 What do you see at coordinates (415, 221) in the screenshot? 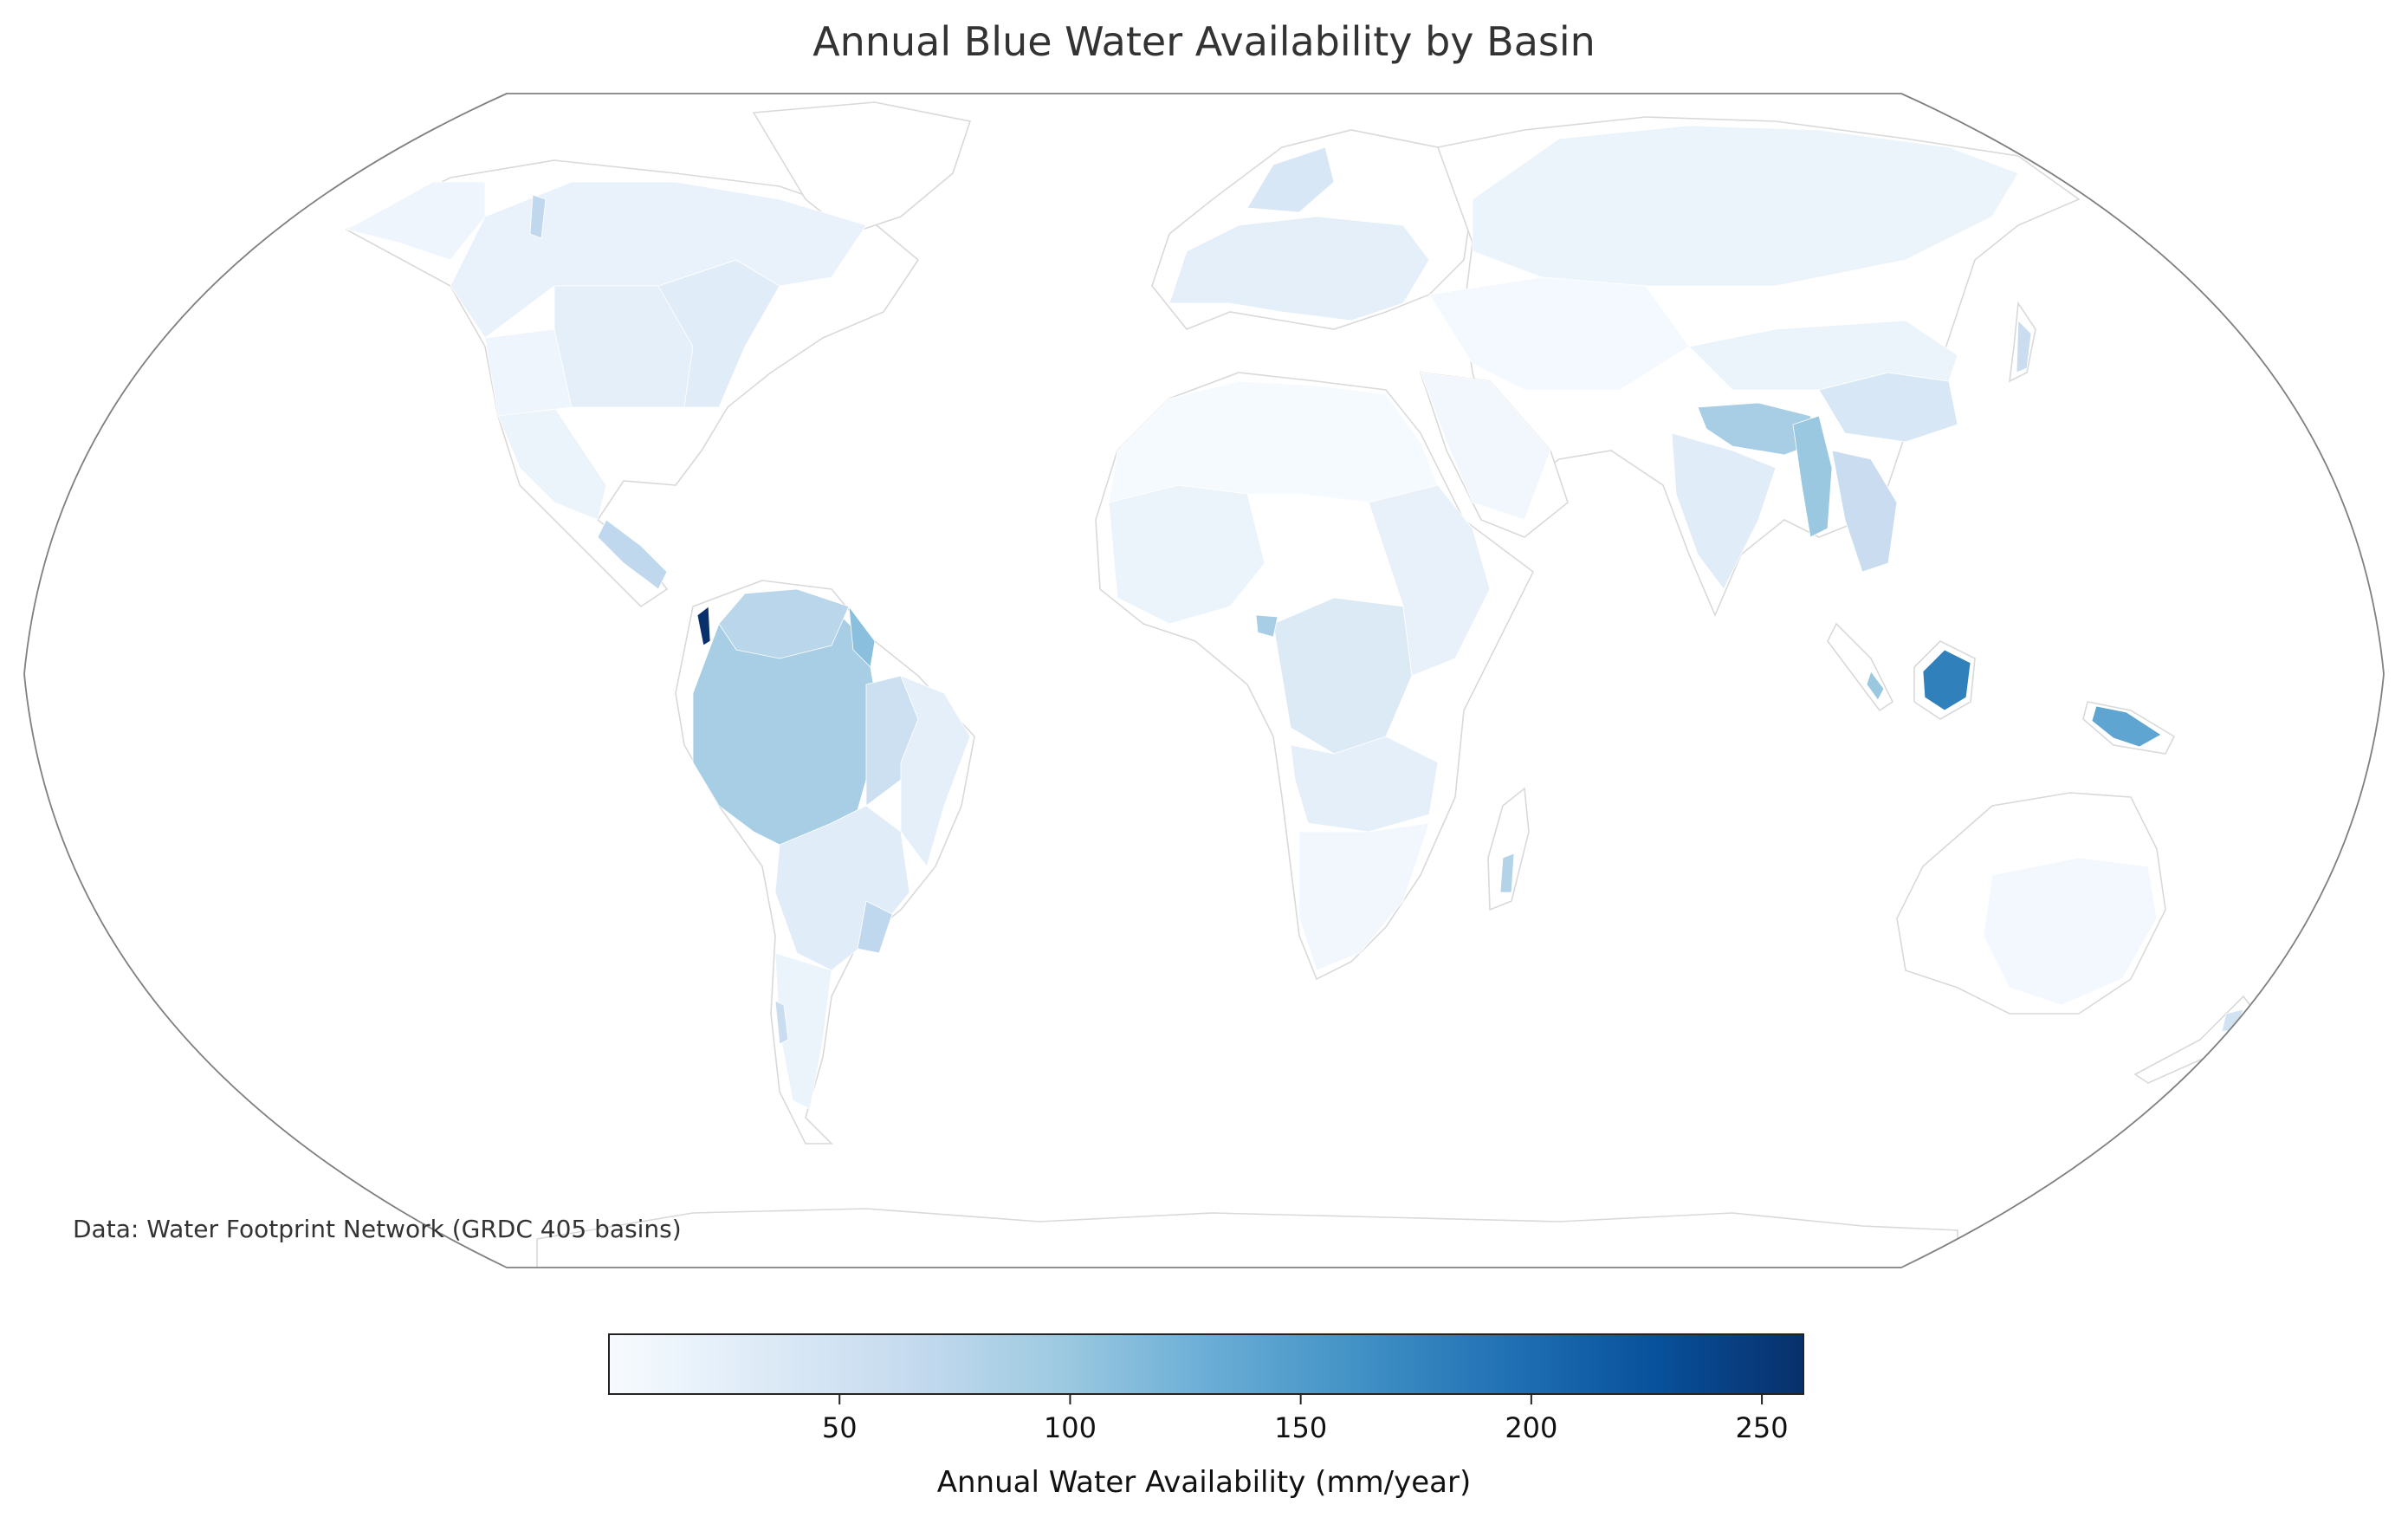
I see `basin-alaska` at bounding box center [415, 221].